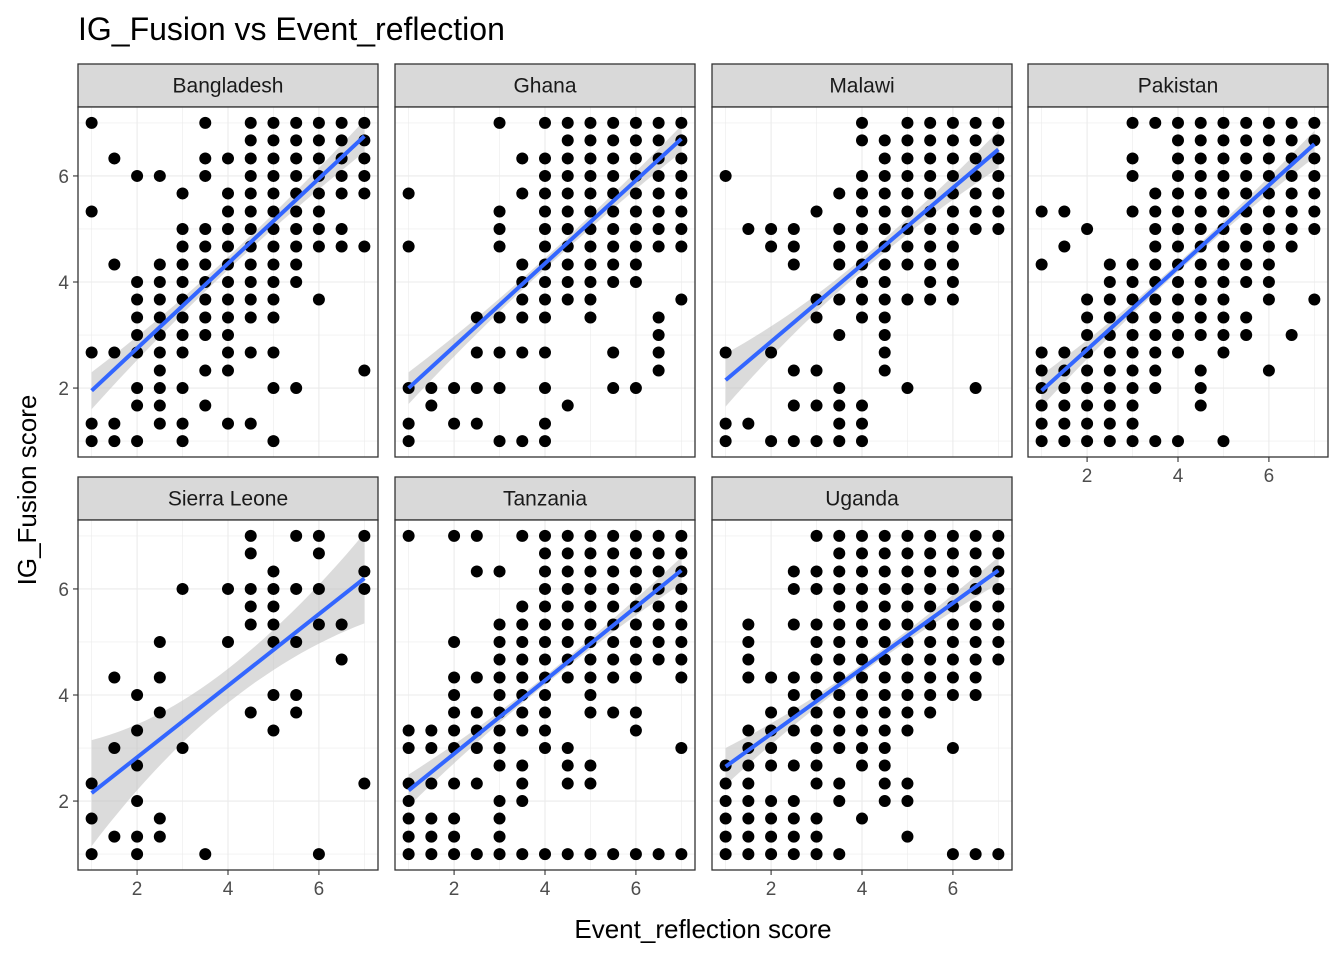 The height and width of the screenshot is (960, 1344). I want to click on x-tick-label: 2, so click(137, 889).